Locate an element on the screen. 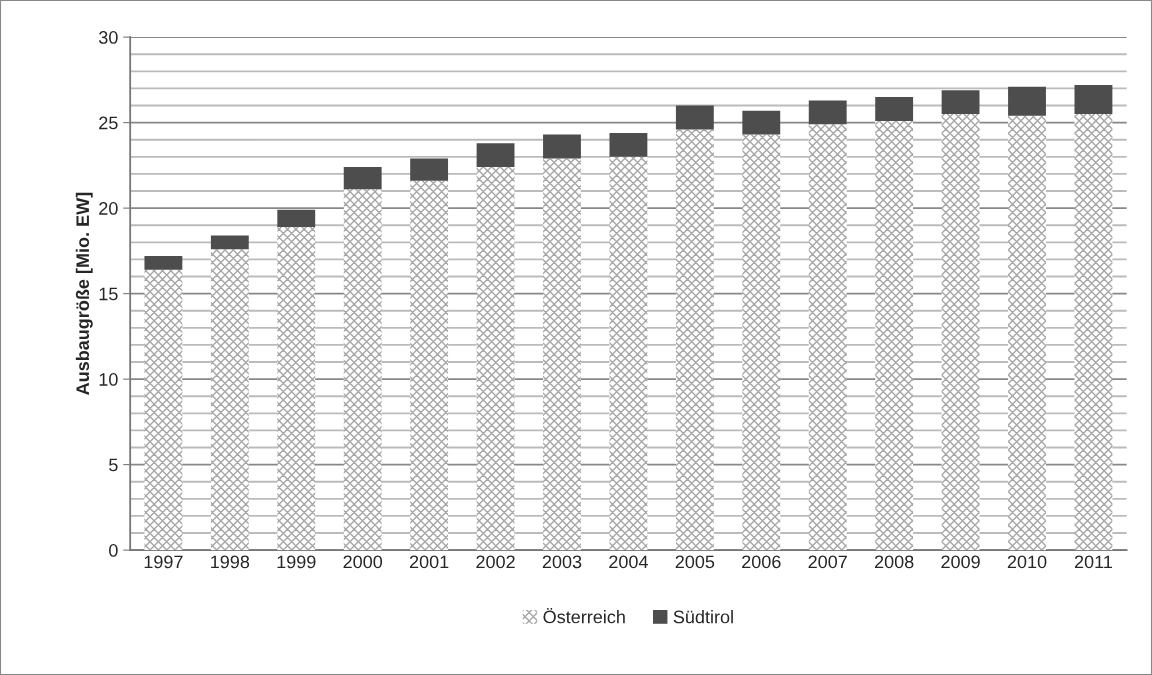  x-tick-label: 2000 is located at coordinates (363, 562).